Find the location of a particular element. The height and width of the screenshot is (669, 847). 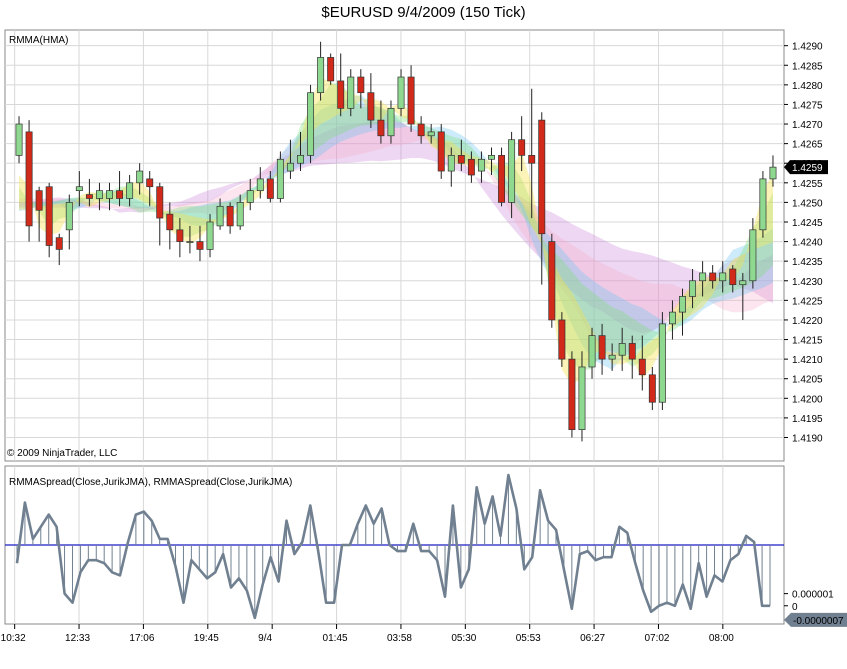

x-tick-label: 05:53 is located at coordinates (528, 638).